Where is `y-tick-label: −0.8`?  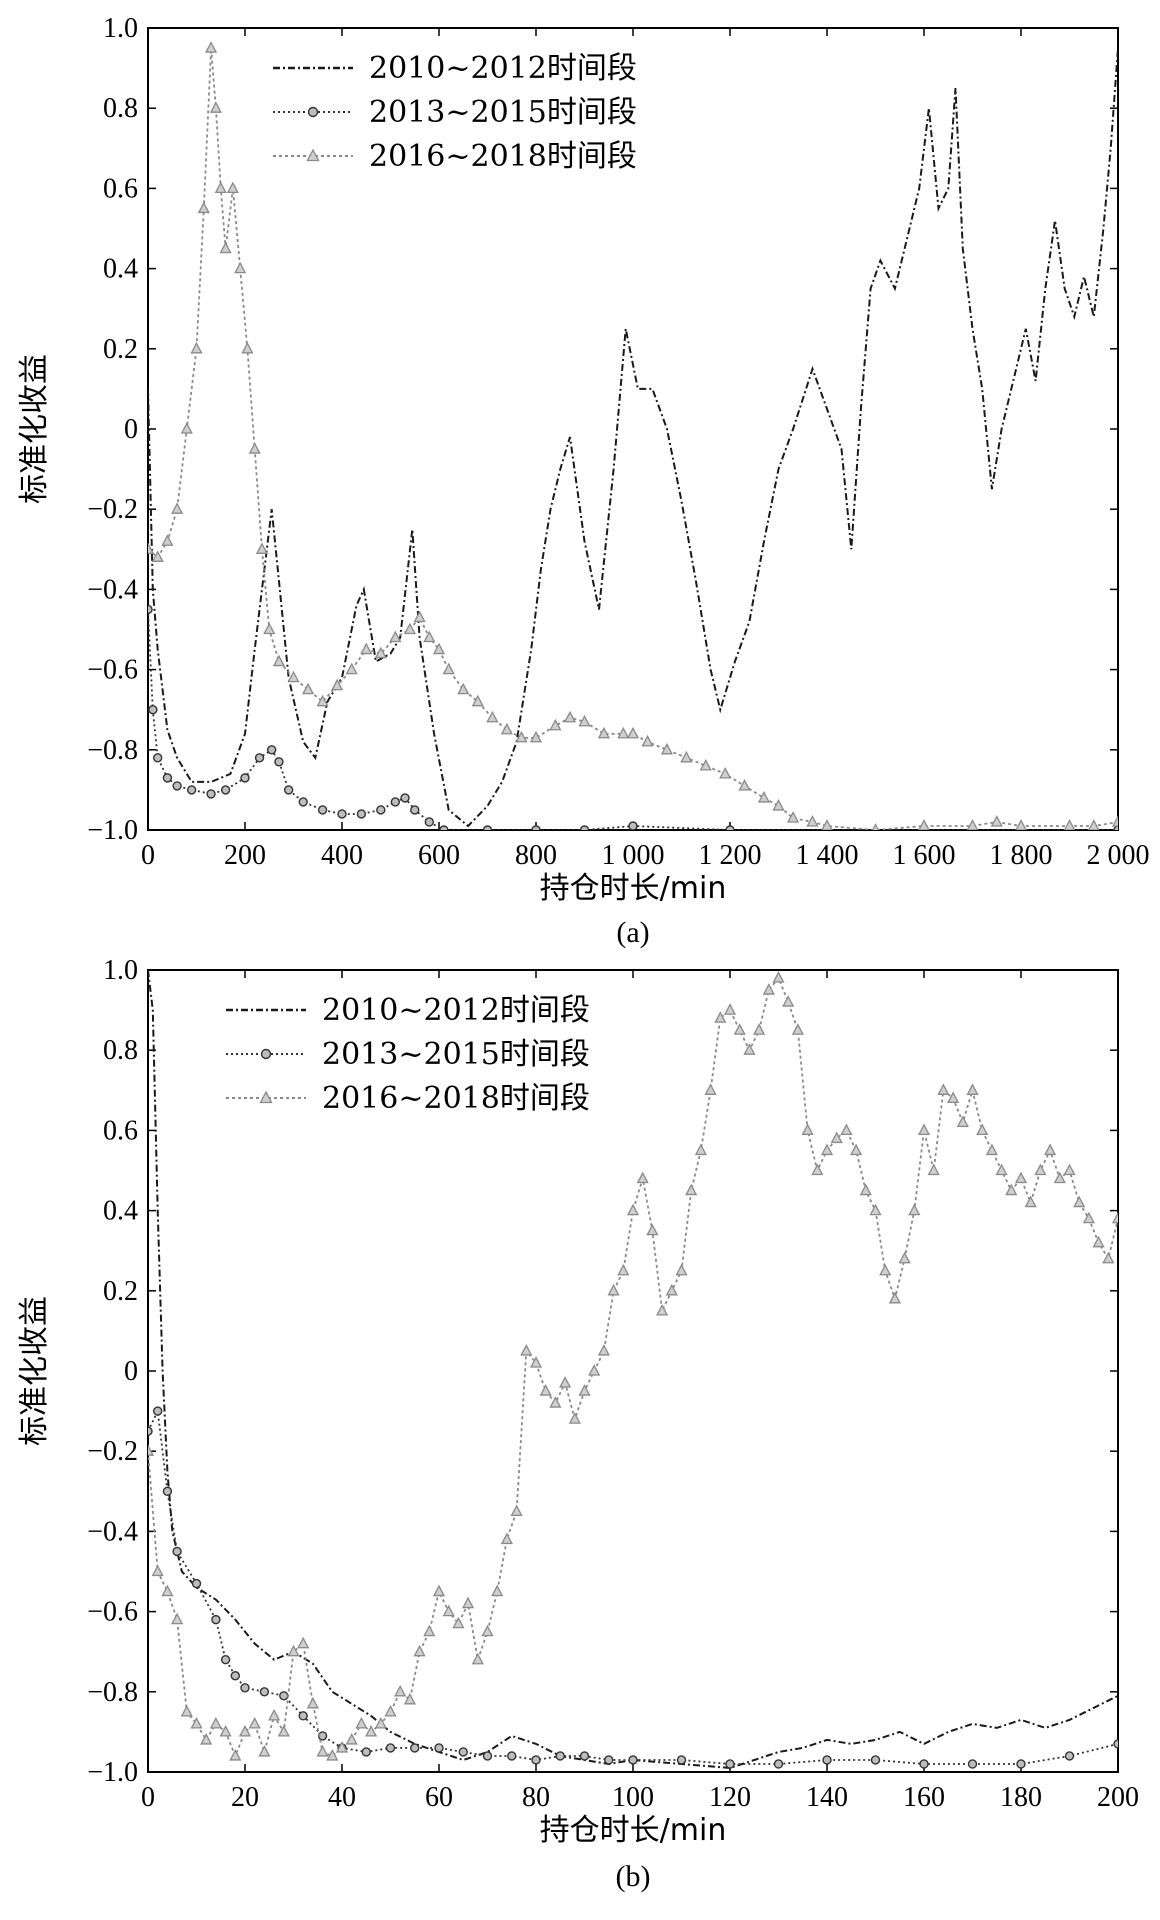 y-tick-label: −0.8 is located at coordinates (112, 1692).